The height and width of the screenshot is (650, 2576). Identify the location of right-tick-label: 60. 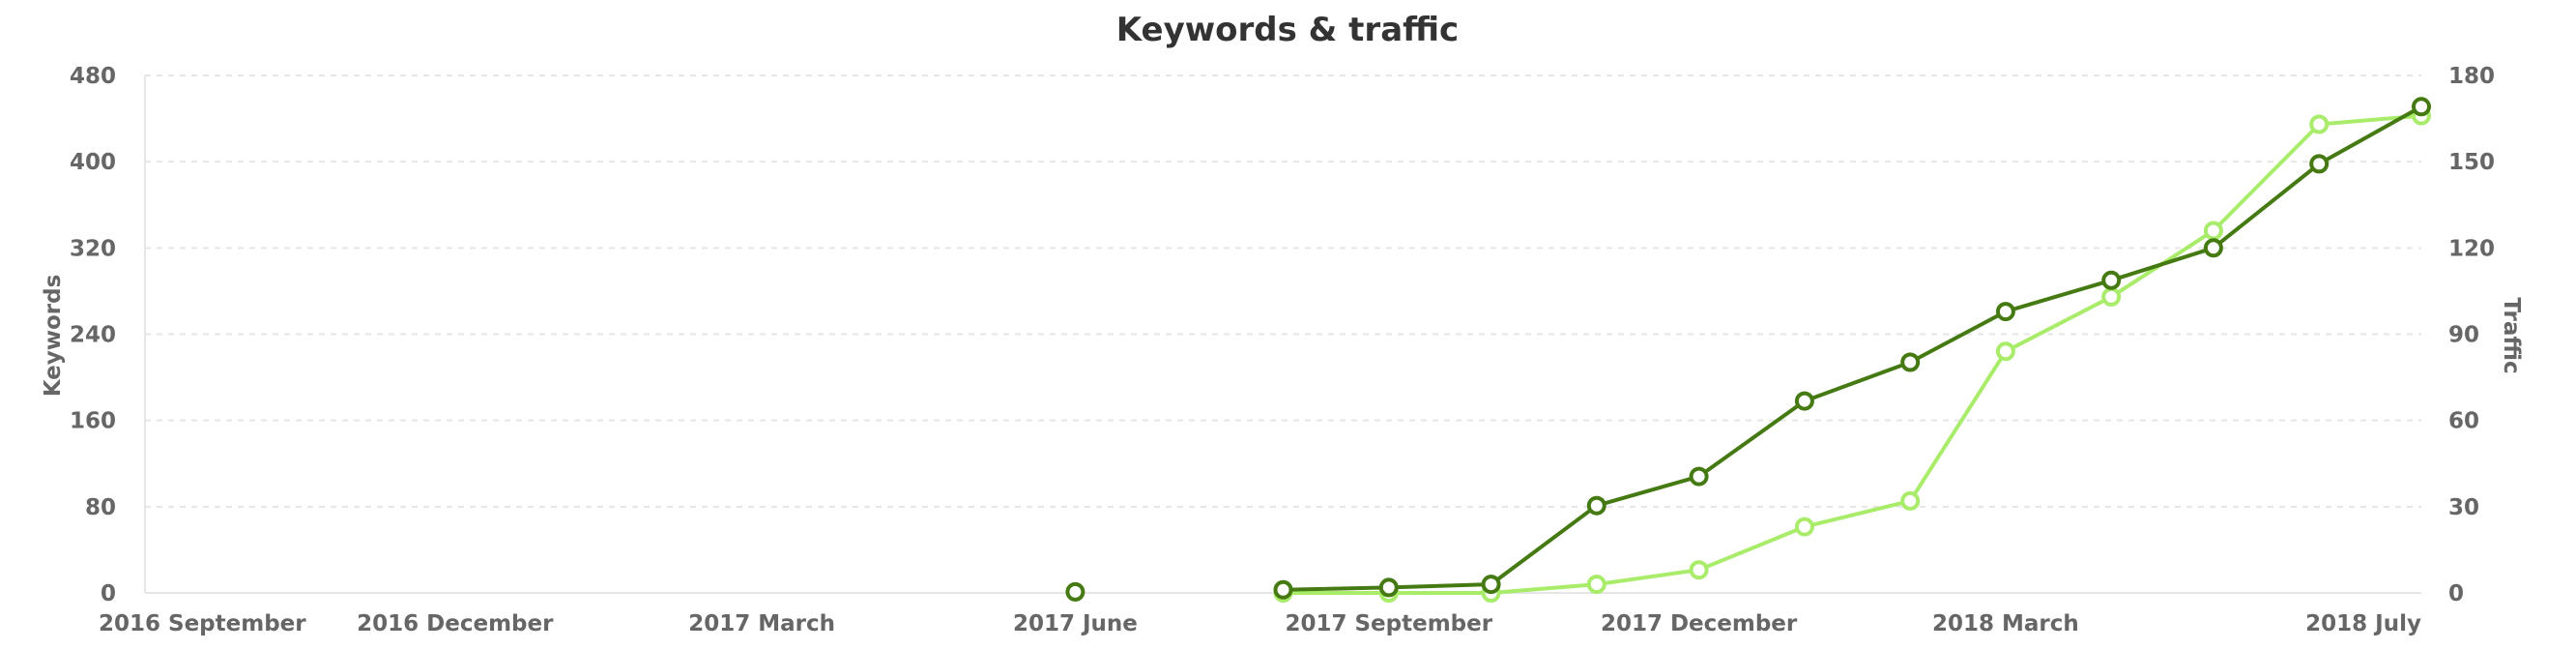
(2463, 421).